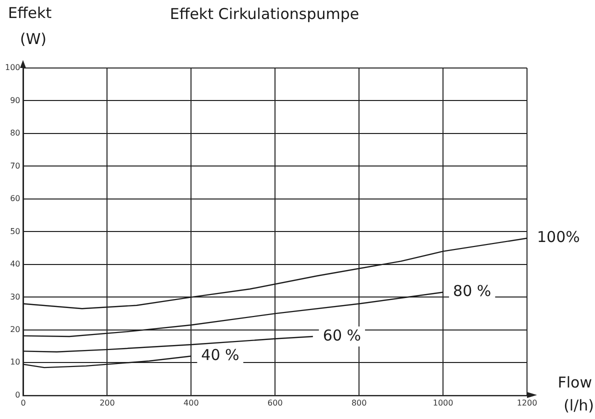  I want to click on y-axis-title: Effekt (W), so click(30, 26).